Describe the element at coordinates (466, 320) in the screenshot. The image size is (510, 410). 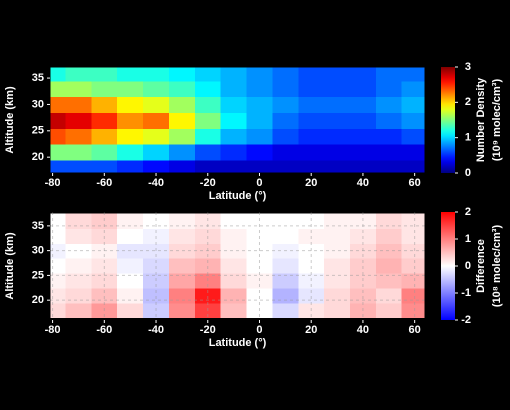
I see `colorbar-tick-label: -2` at that location.